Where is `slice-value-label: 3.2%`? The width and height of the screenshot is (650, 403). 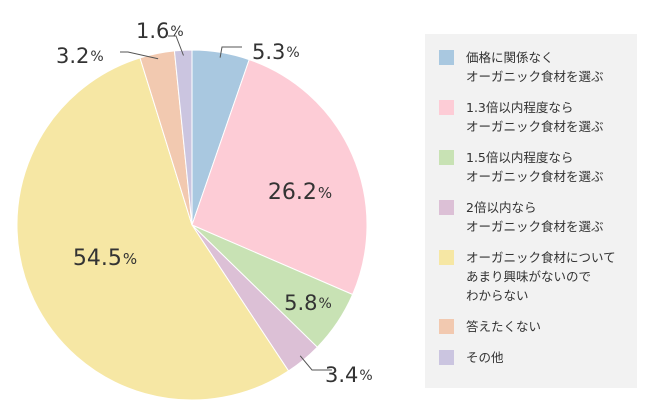 slice-value-label: 3.2% is located at coordinates (80, 56).